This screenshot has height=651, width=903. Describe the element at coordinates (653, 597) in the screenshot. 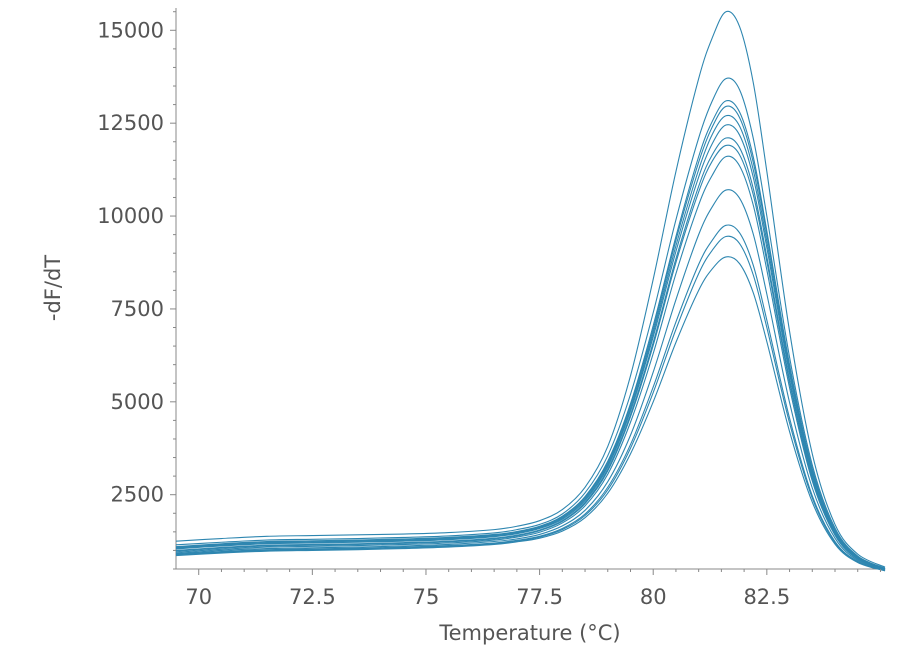

I see `x-tick-label: 80` at that location.